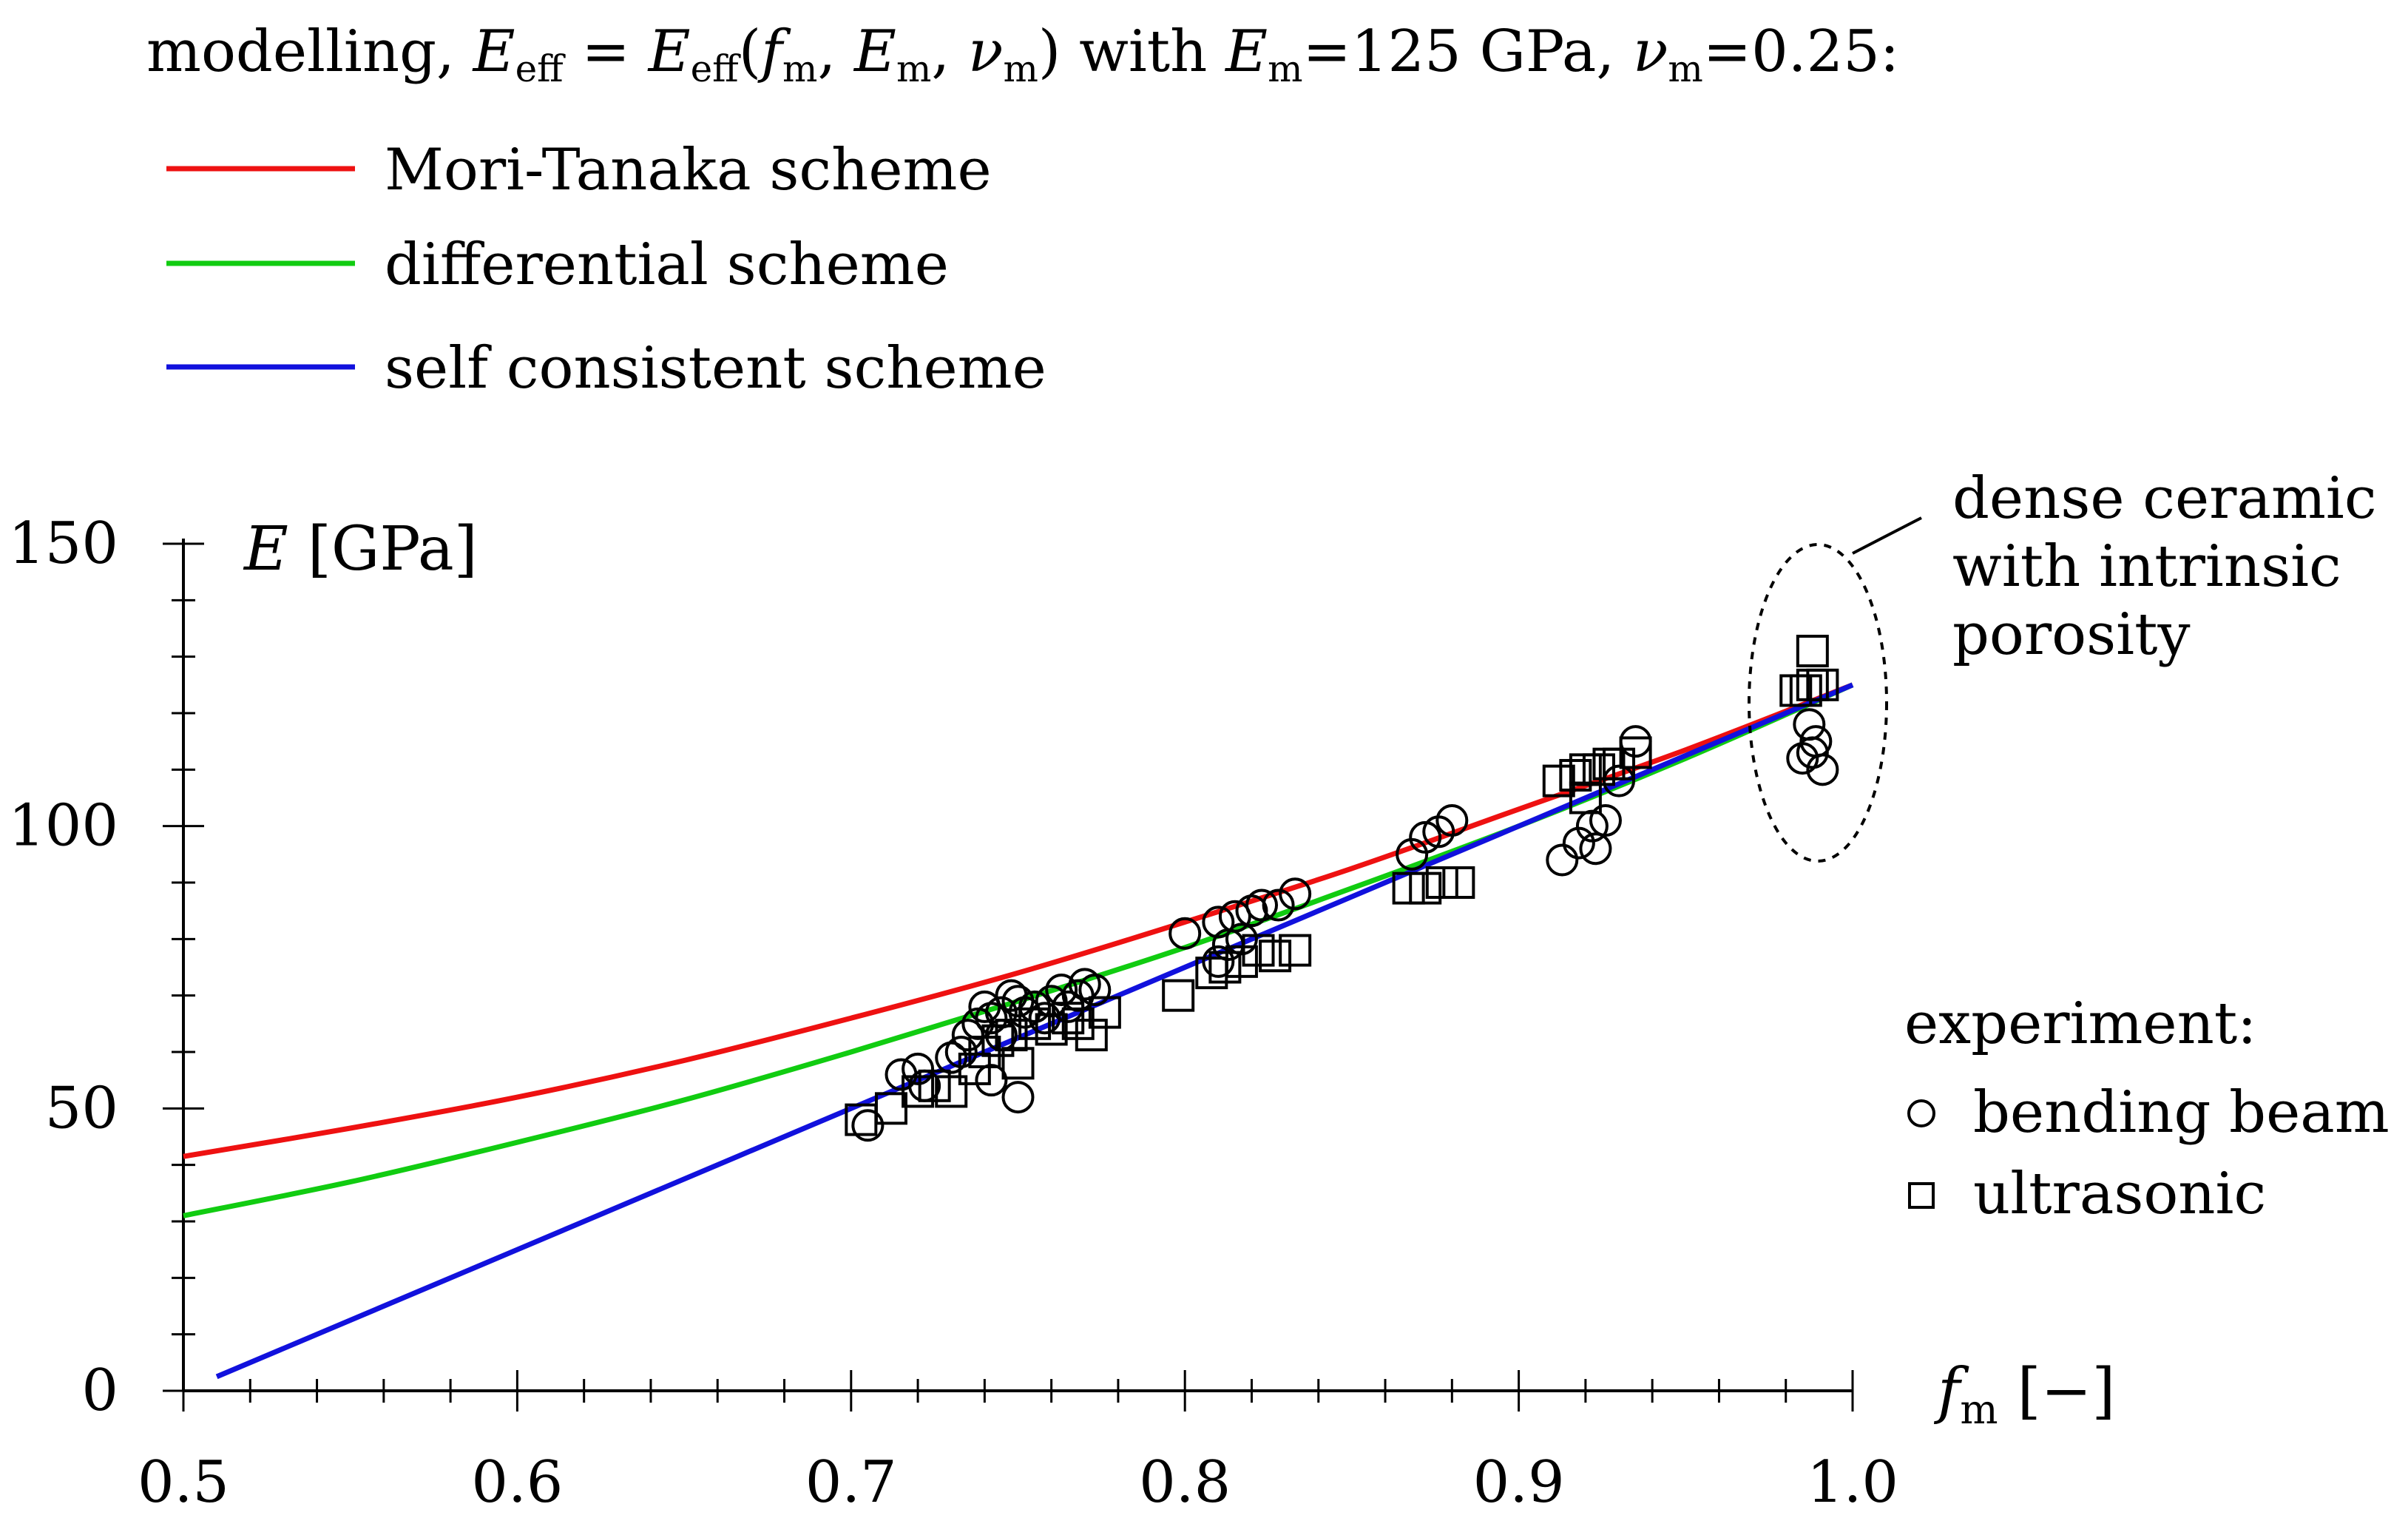  What do you see at coordinates (2024, 1394) in the screenshot?
I see `x-axis-label: fm [−]` at bounding box center [2024, 1394].